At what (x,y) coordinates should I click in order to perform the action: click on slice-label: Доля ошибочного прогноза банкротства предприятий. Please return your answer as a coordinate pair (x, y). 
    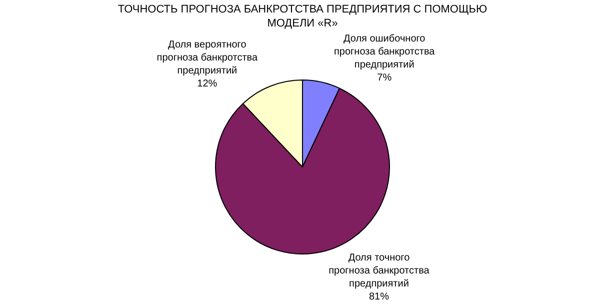
    Looking at the image, I should click on (385, 51).